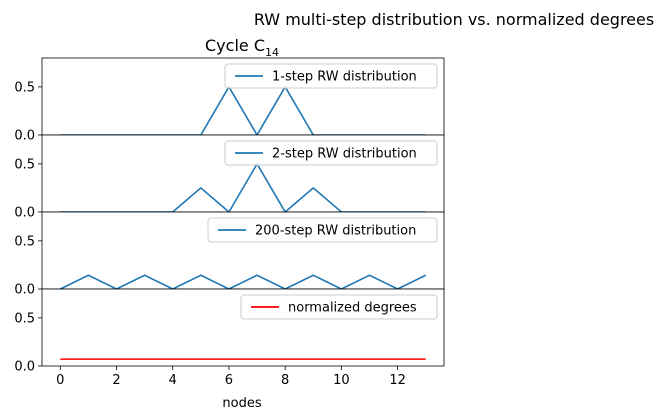 This screenshot has height=419, width=672. Describe the element at coordinates (60, 380) in the screenshot. I see `x-tick-label: 0` at that location.